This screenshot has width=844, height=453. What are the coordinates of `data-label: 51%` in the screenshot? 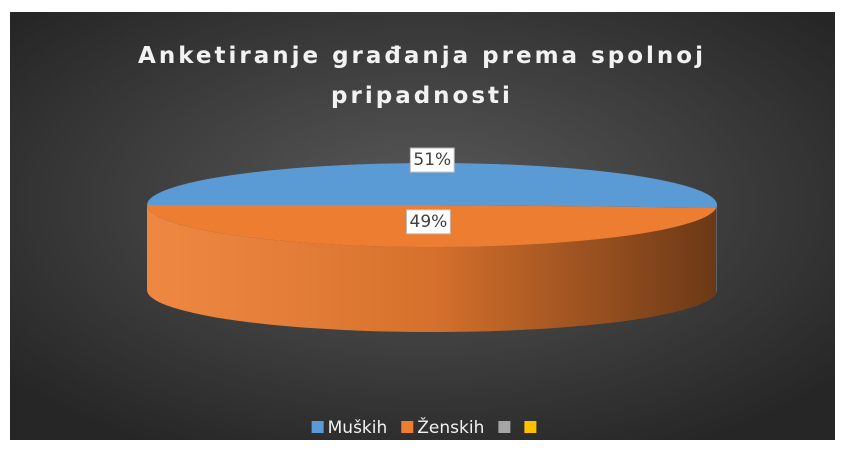 It's located at (432, 160).